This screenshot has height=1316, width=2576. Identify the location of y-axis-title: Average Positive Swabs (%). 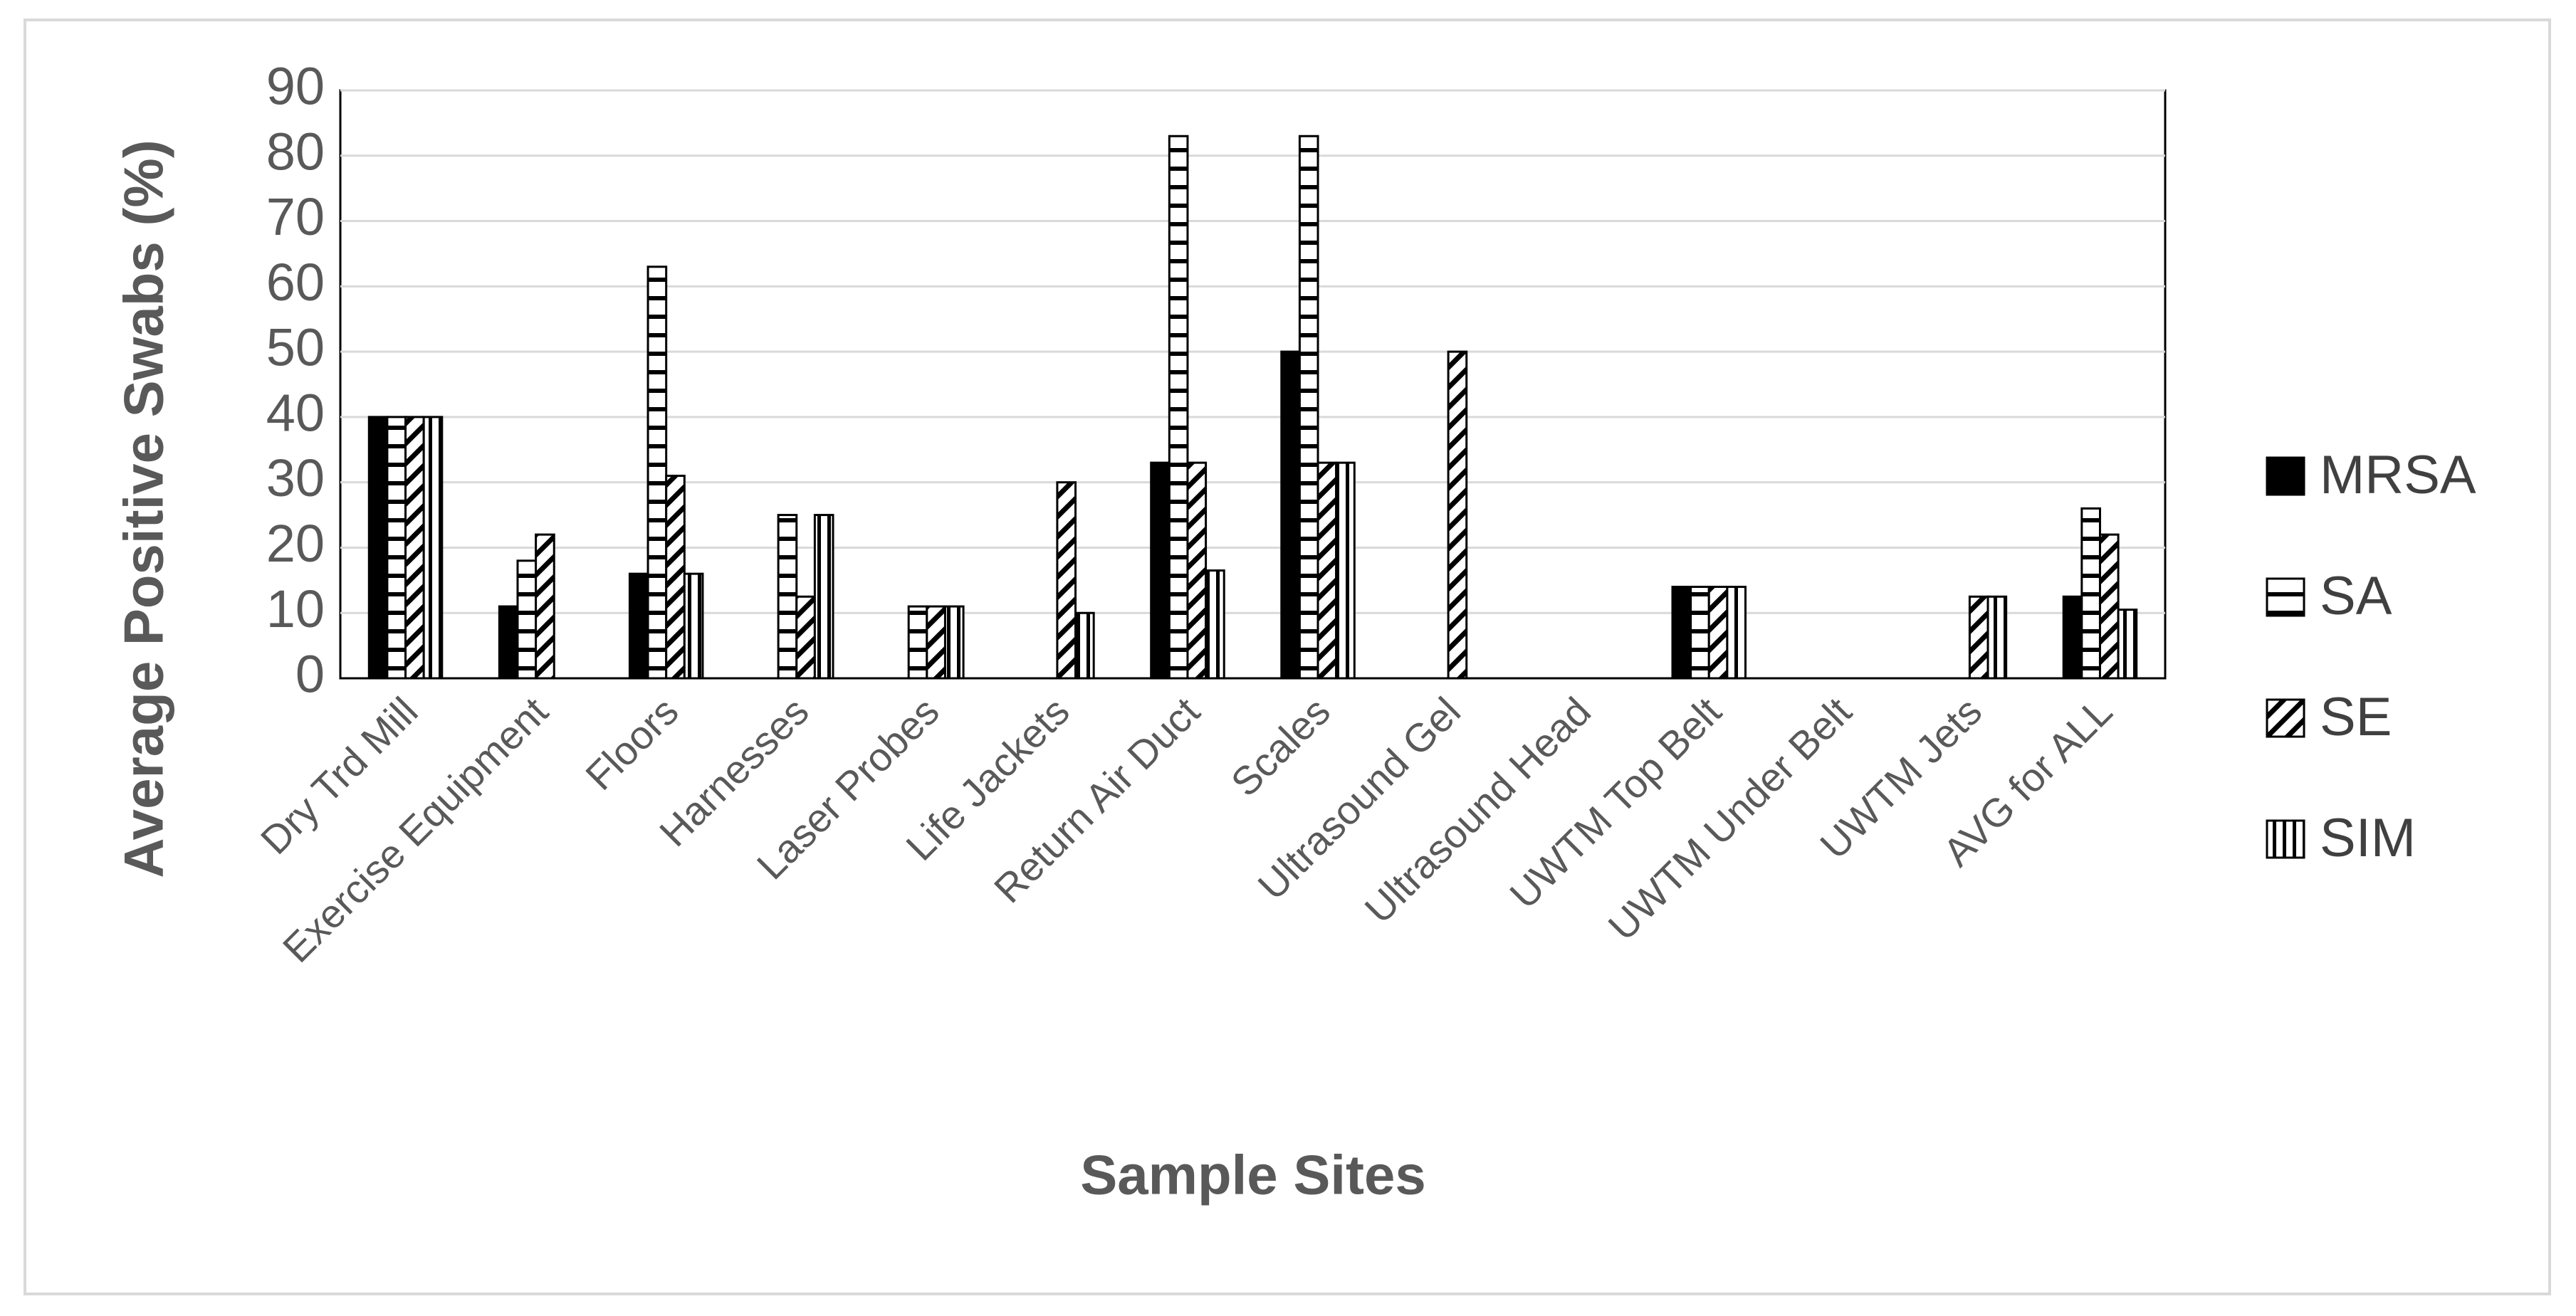
(143, 509).